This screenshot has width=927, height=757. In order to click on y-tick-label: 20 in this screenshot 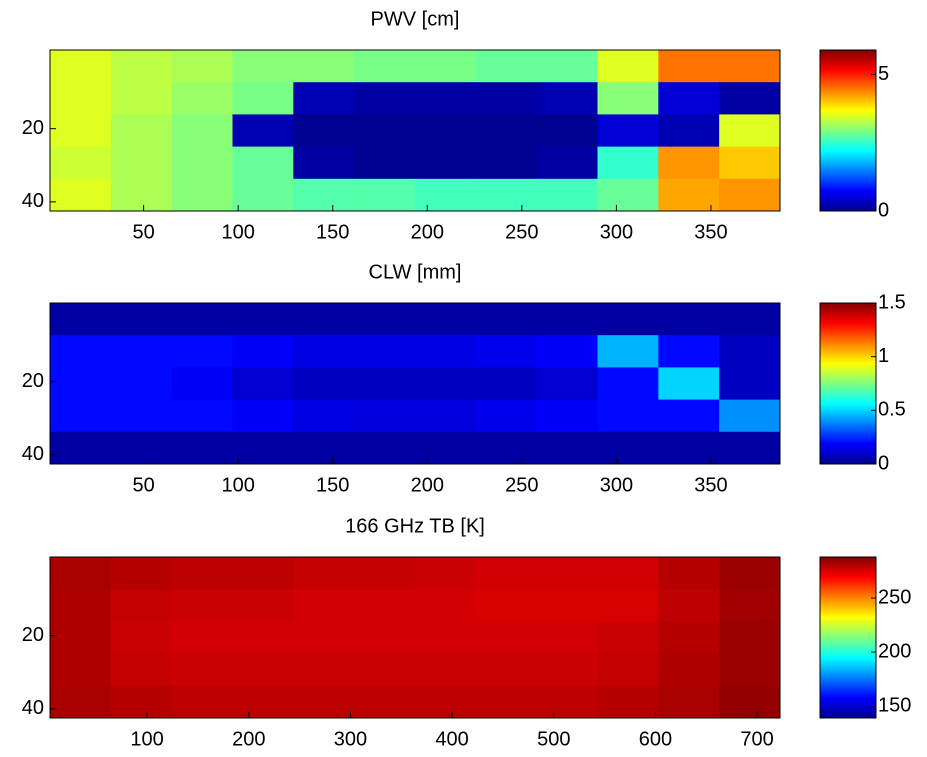, I will do `click(33, 635)`.